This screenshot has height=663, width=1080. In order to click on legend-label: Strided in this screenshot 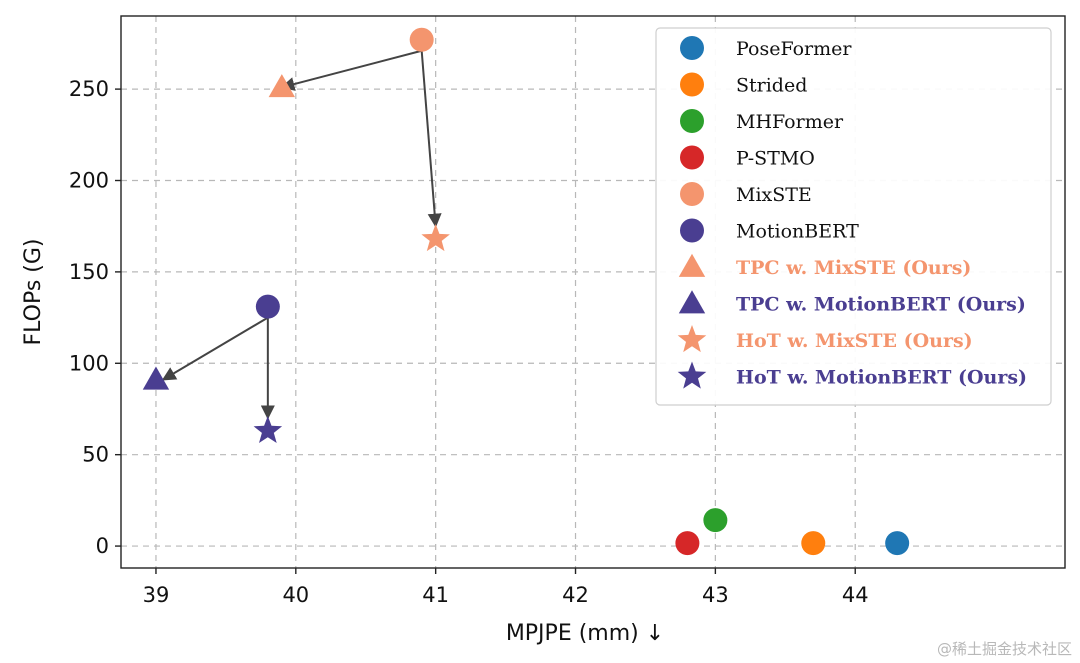, I will do `click(771, 86)`.